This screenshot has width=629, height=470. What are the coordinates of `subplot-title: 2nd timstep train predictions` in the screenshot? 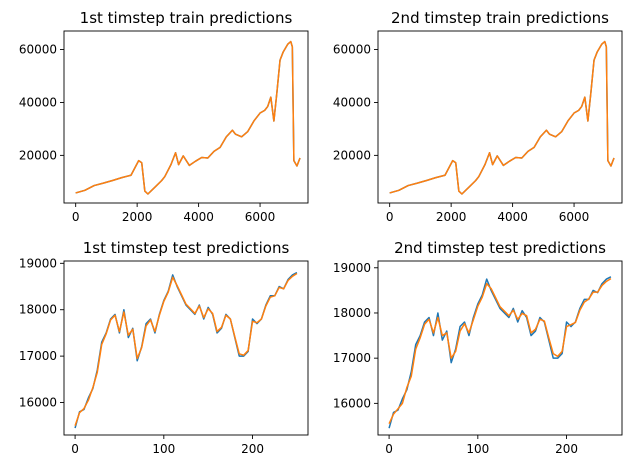 It's located at (500, 18).